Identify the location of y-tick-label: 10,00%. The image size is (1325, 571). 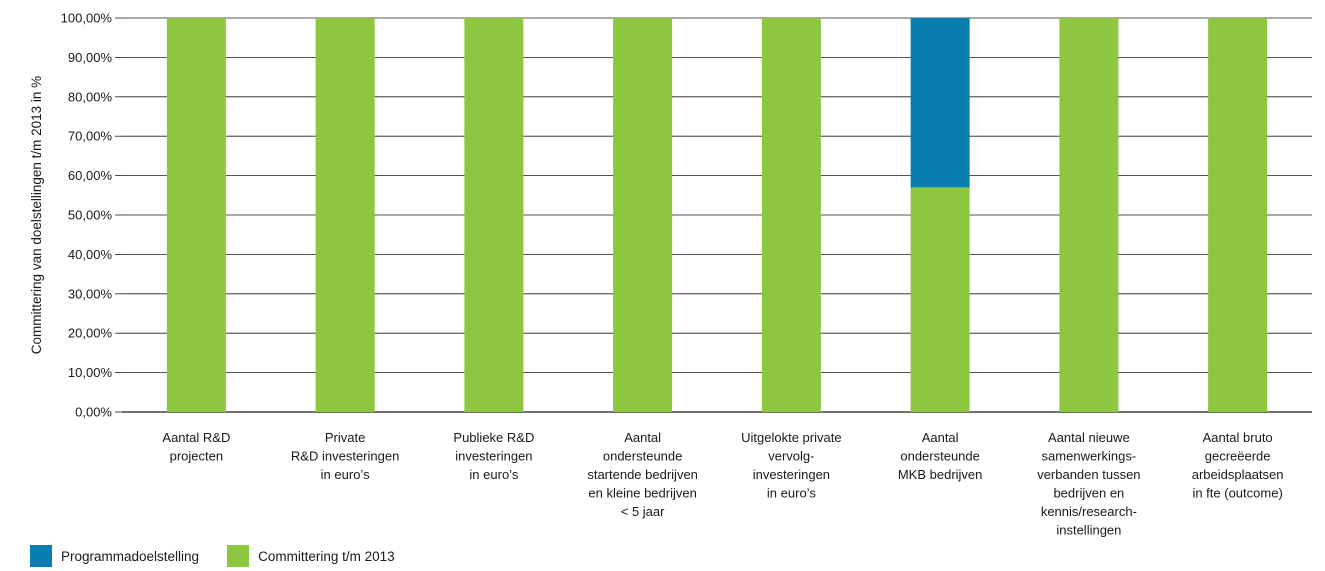
(90, 372).